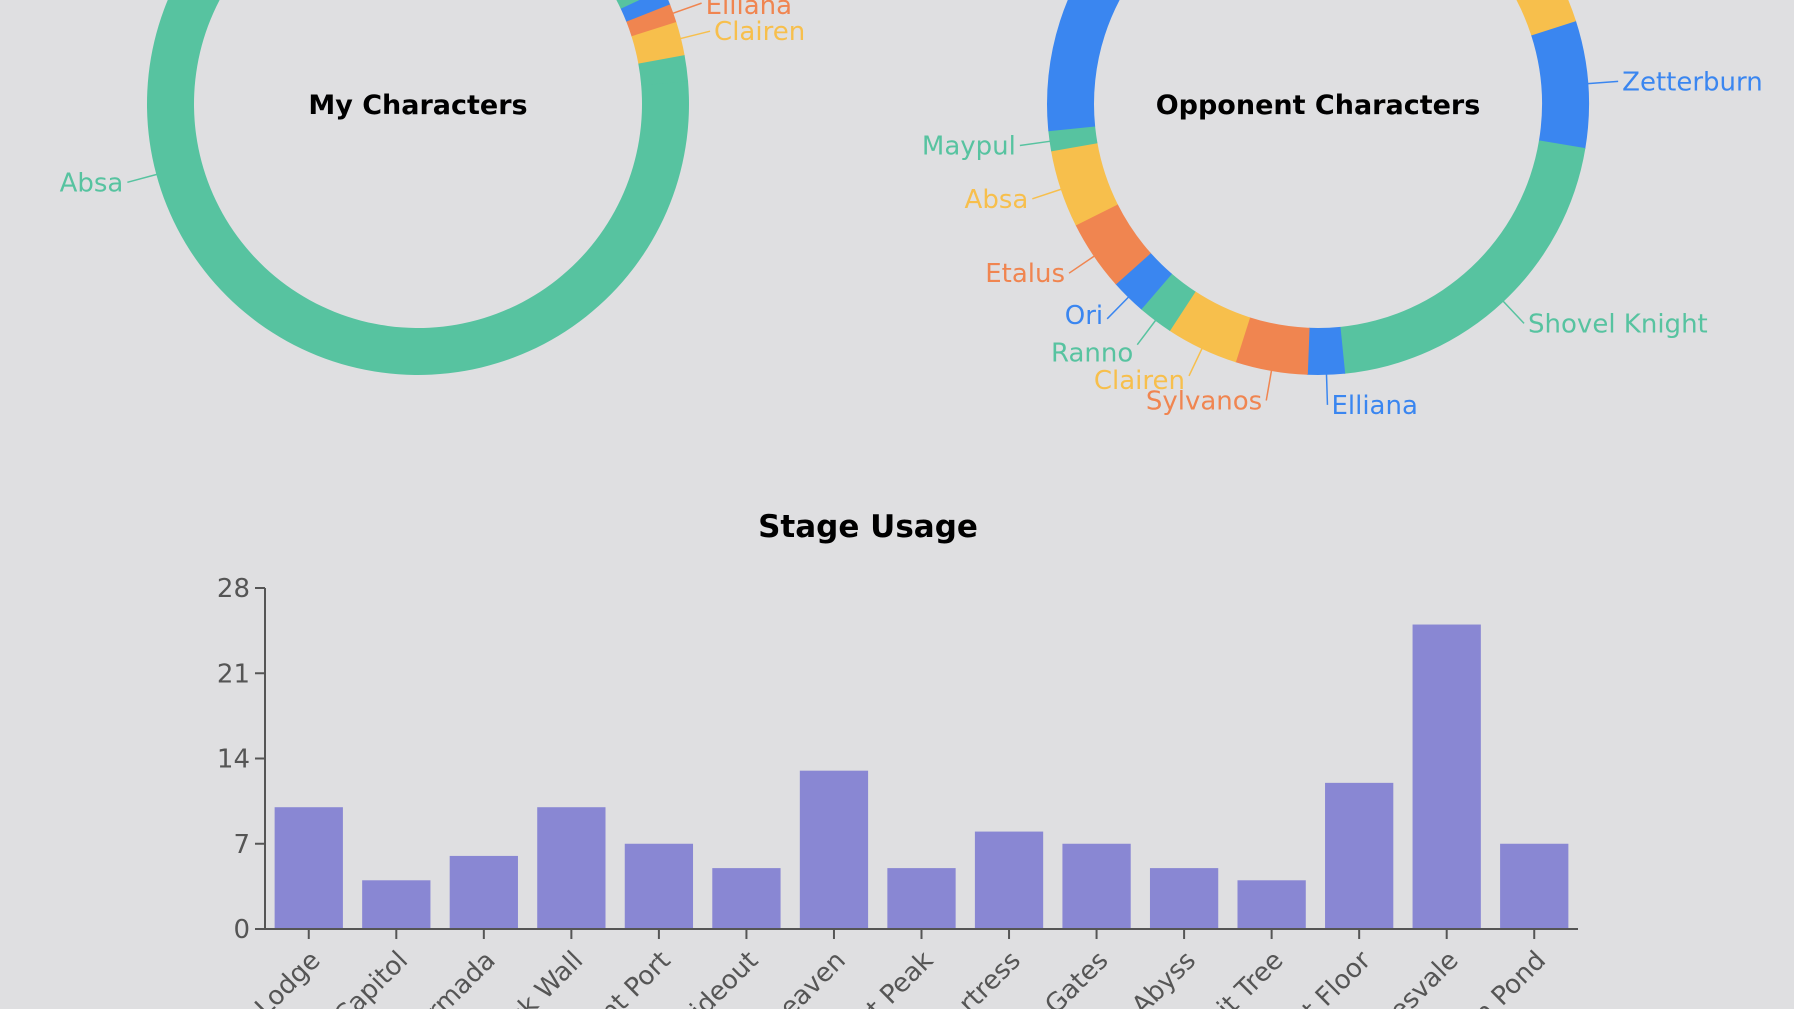 This screenshot has width=1794, height=1009. What do you see at coordinates (1025, 274) in the screenshot?
I see `slice-label-etalus: Etalus` at bounding box center [1025, 274].